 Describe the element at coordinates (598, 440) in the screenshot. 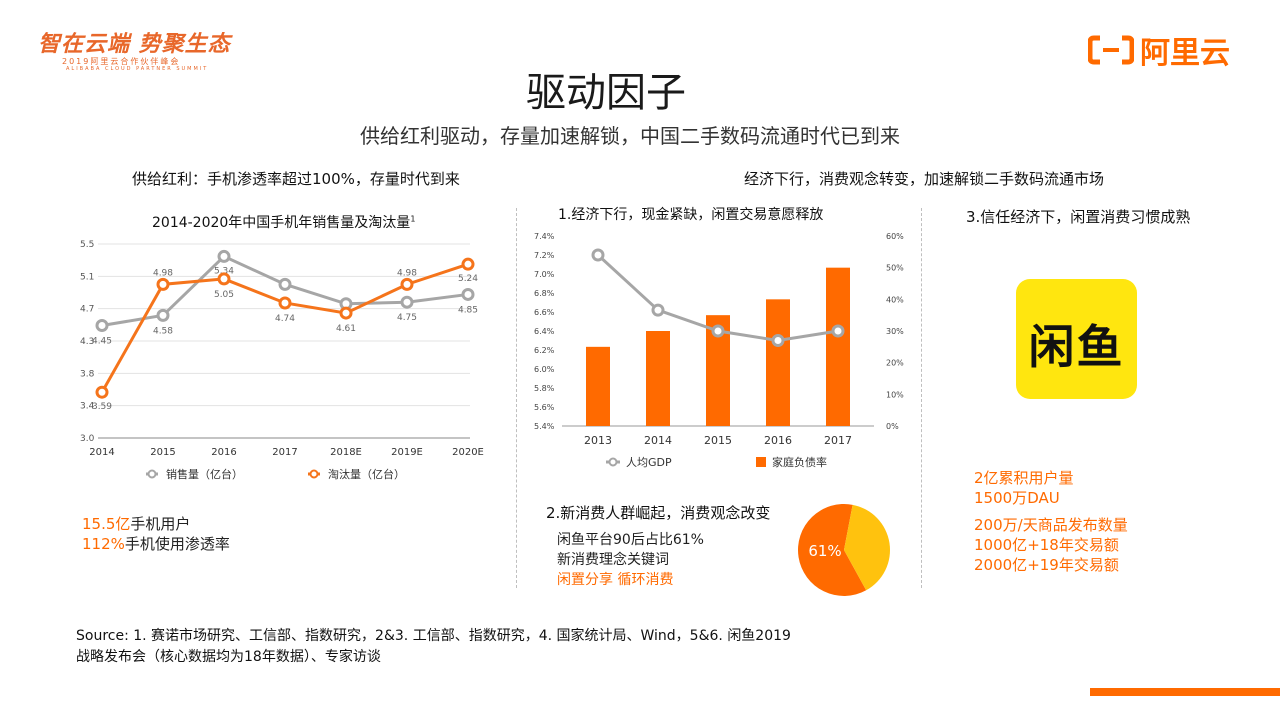

I see `x-tick-label: 2013` at that location.